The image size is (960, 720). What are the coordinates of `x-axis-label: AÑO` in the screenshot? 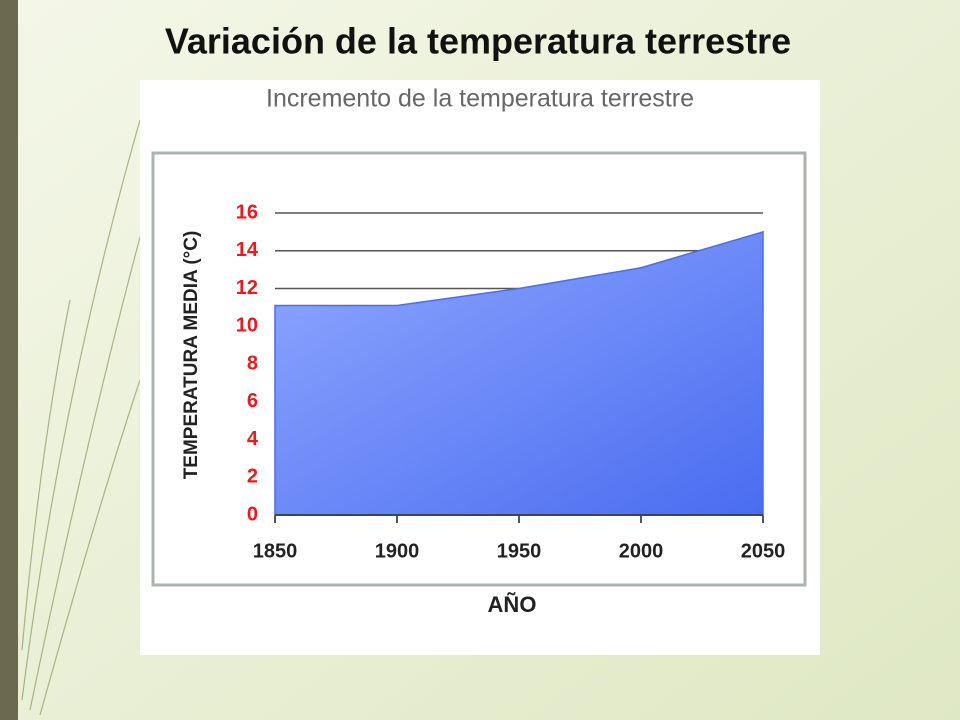 It's located at (512, 604).